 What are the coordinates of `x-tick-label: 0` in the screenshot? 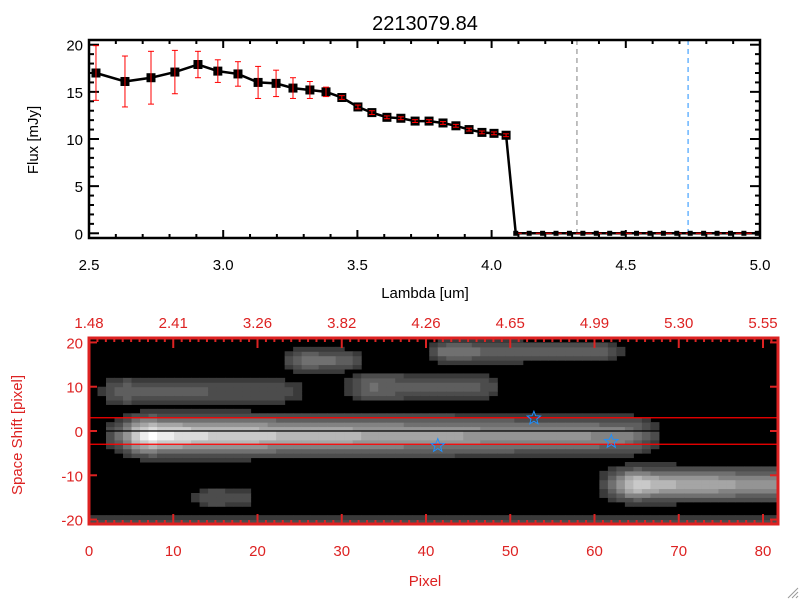 It's located at (89, 551).